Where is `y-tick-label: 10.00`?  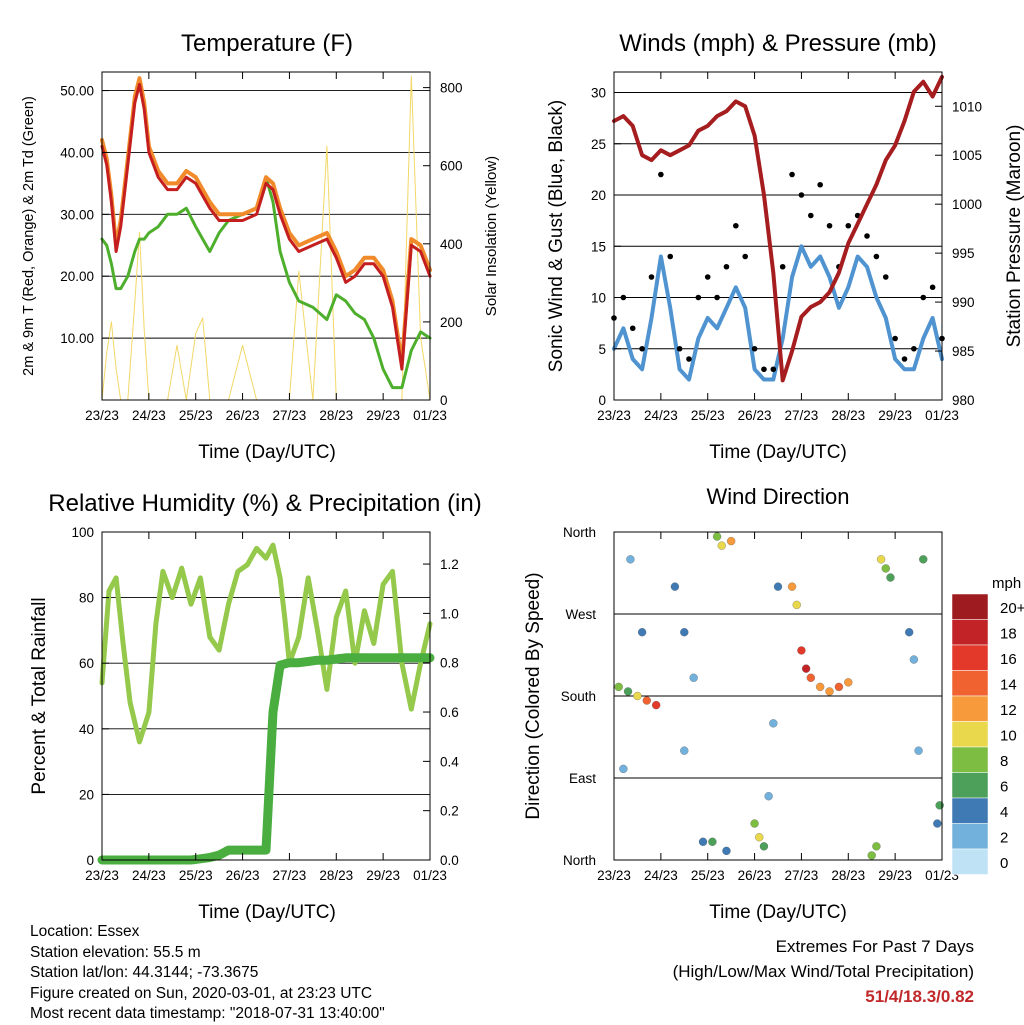 y-tick-label: 10.00 is located at coordinates (77, 338).